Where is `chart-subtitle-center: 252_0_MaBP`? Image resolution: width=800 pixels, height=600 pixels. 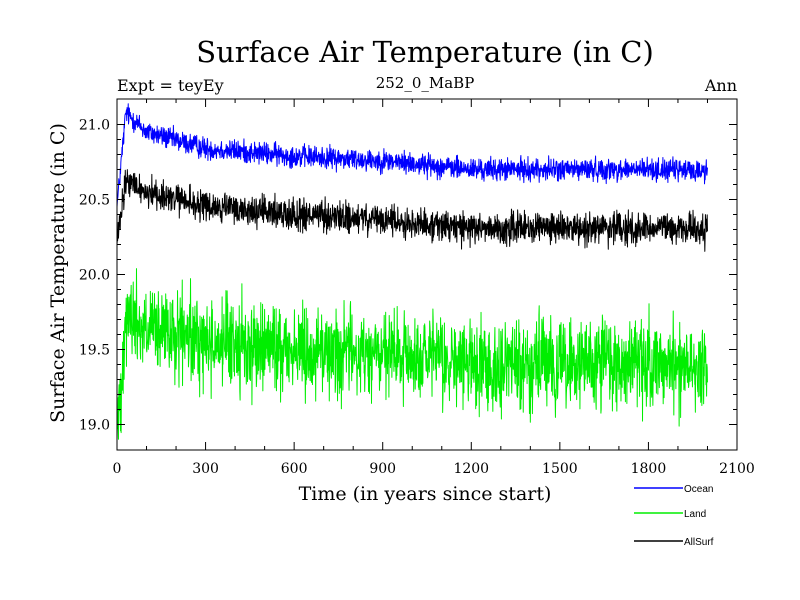
chart-subtitle-center: 252_0_MaBP is located at coordinates (425, 83).